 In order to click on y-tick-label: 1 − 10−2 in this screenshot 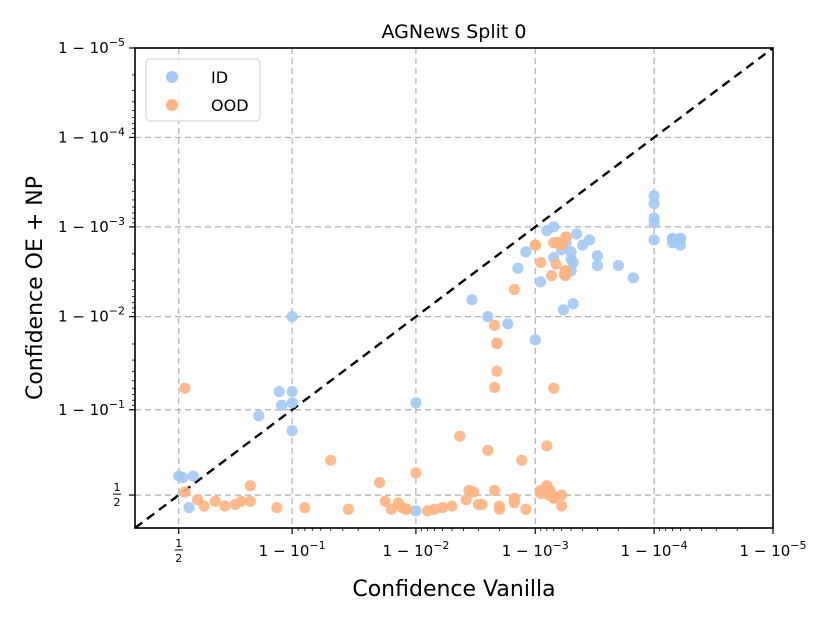, I will do `click(91, 315)`.